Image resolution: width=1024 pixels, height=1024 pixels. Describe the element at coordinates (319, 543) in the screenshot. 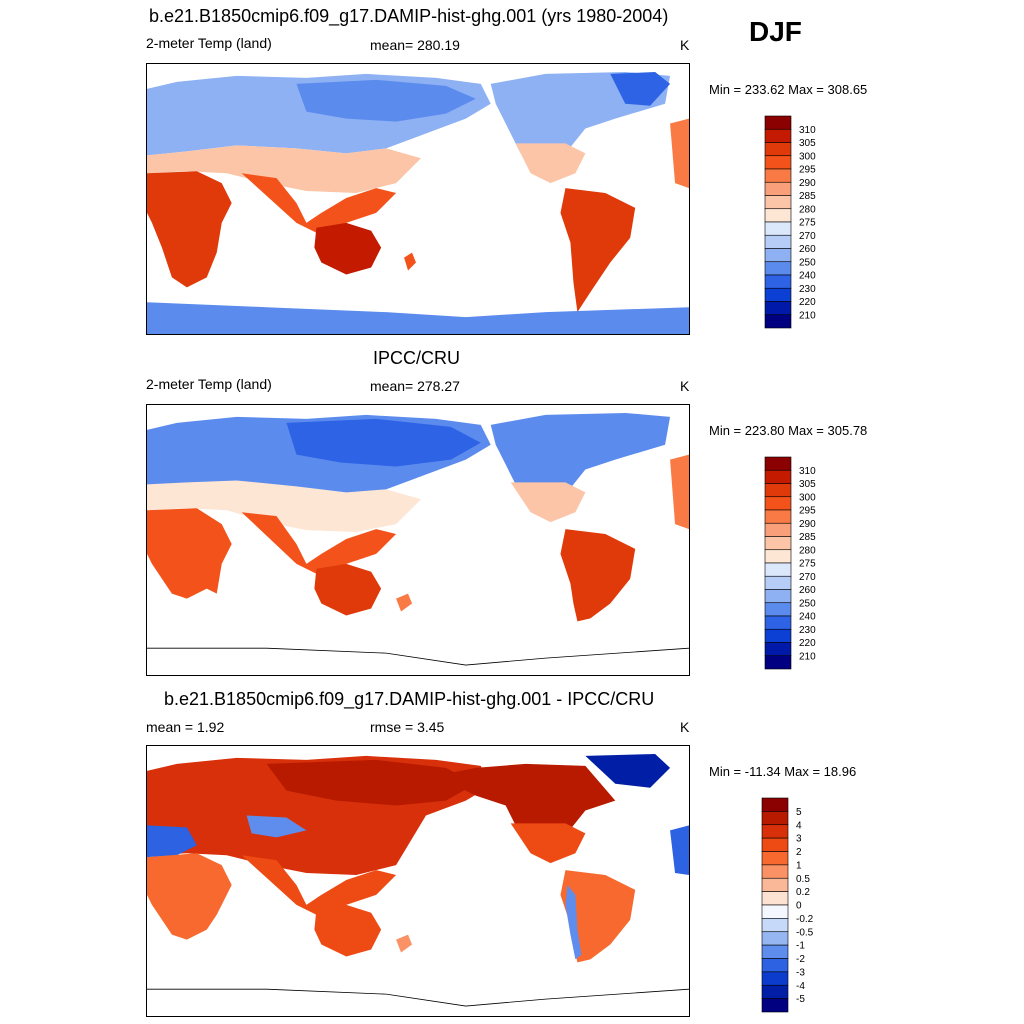

I see `panel2-india-seasia` at that location.